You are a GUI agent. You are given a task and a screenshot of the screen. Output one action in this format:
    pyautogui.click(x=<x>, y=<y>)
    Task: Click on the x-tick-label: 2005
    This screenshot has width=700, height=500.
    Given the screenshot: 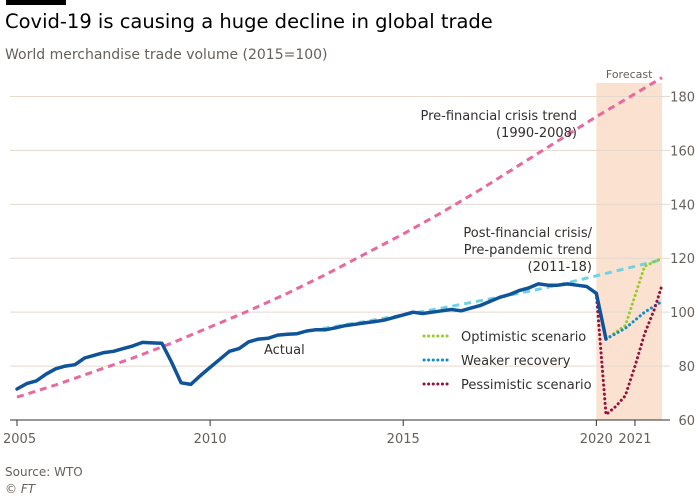 What is the action you would take?
    pyautogui.click(x=19, y=439)
    